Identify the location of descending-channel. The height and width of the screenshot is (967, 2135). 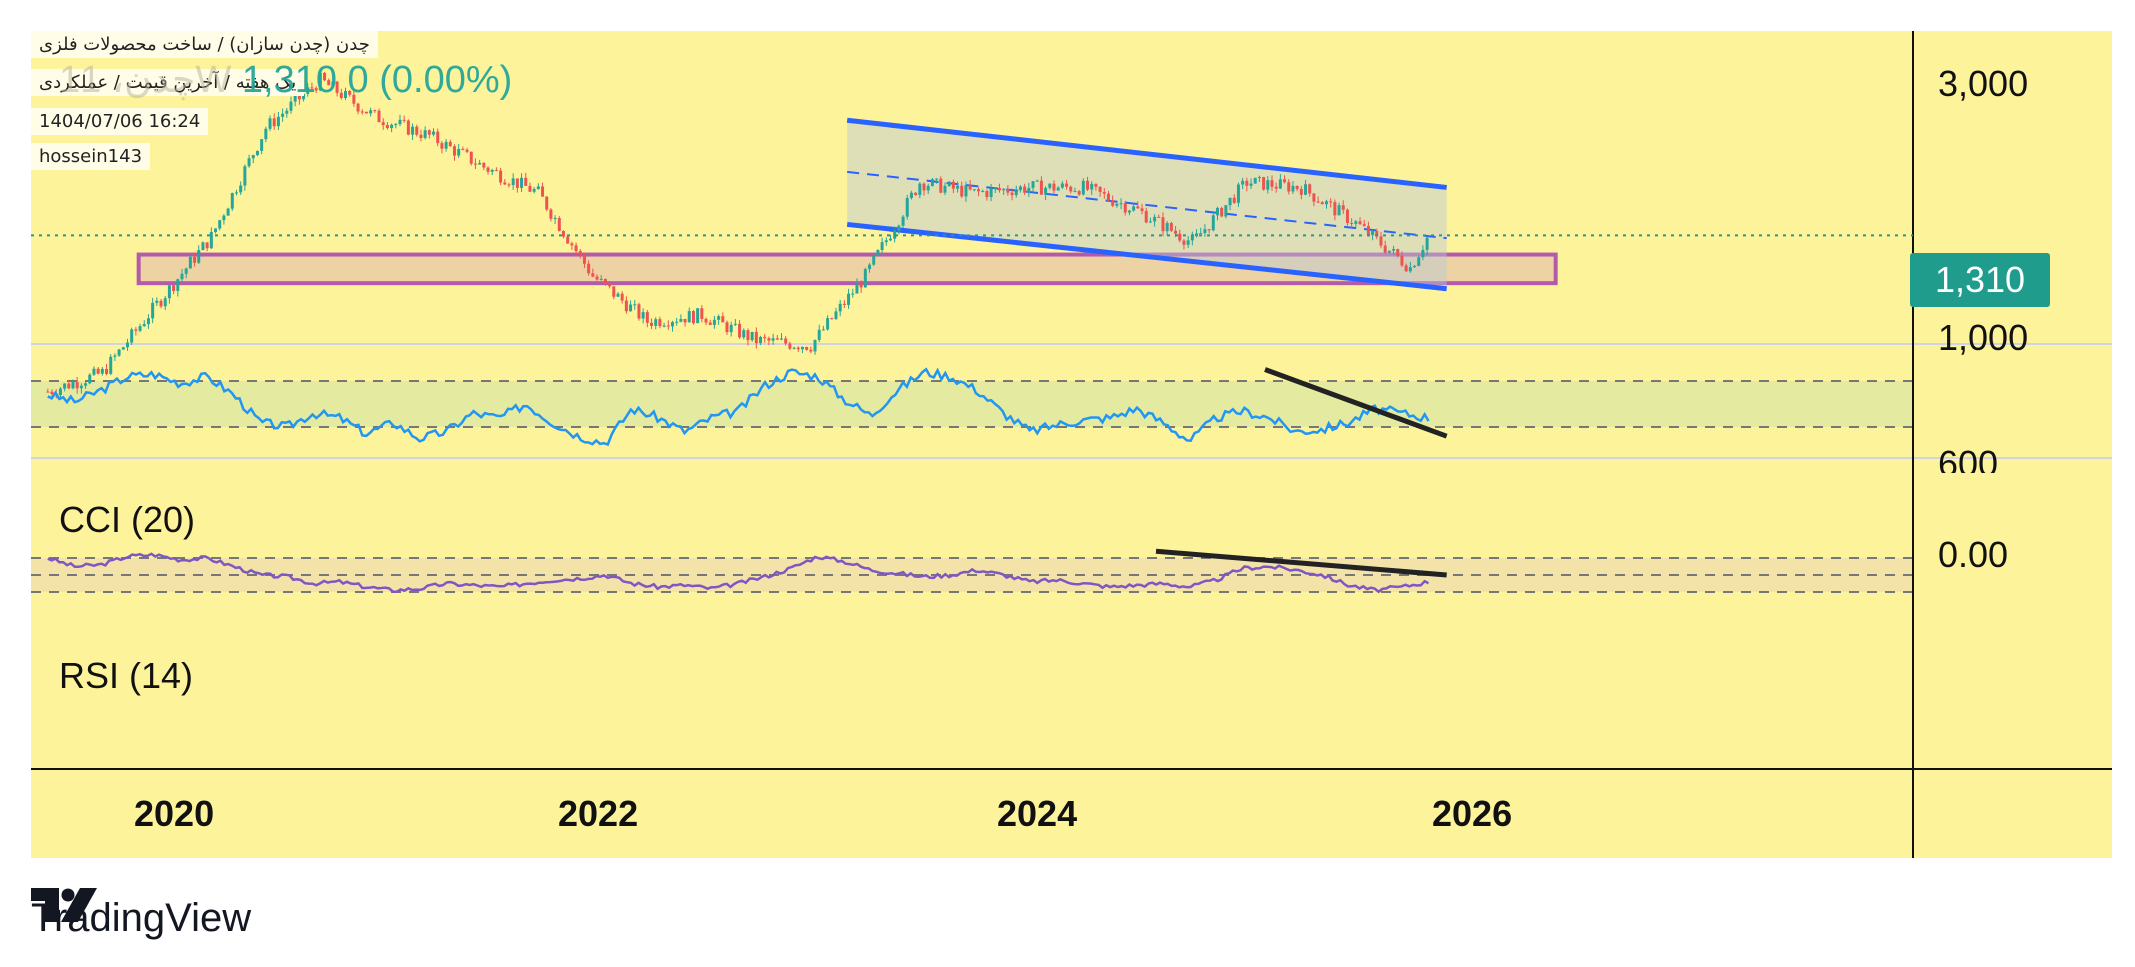
(1146, 204).